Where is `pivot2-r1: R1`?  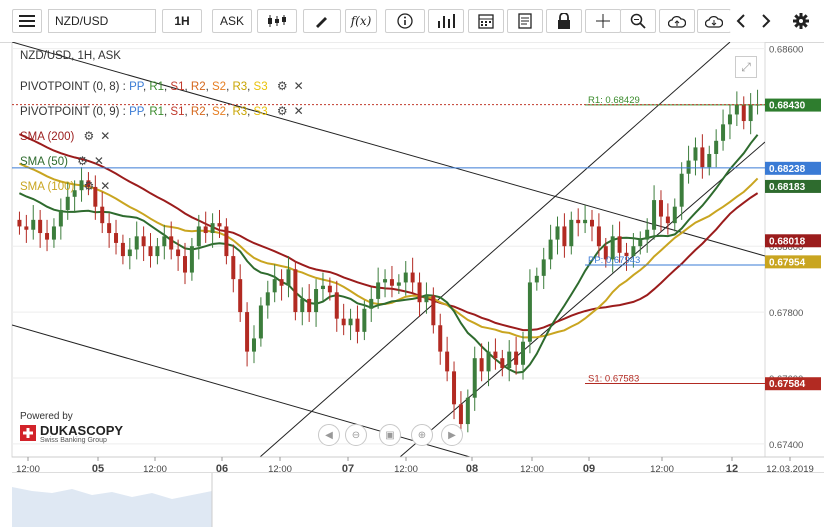 pivot2-r1: R1 is located at coordinates (157, 112).